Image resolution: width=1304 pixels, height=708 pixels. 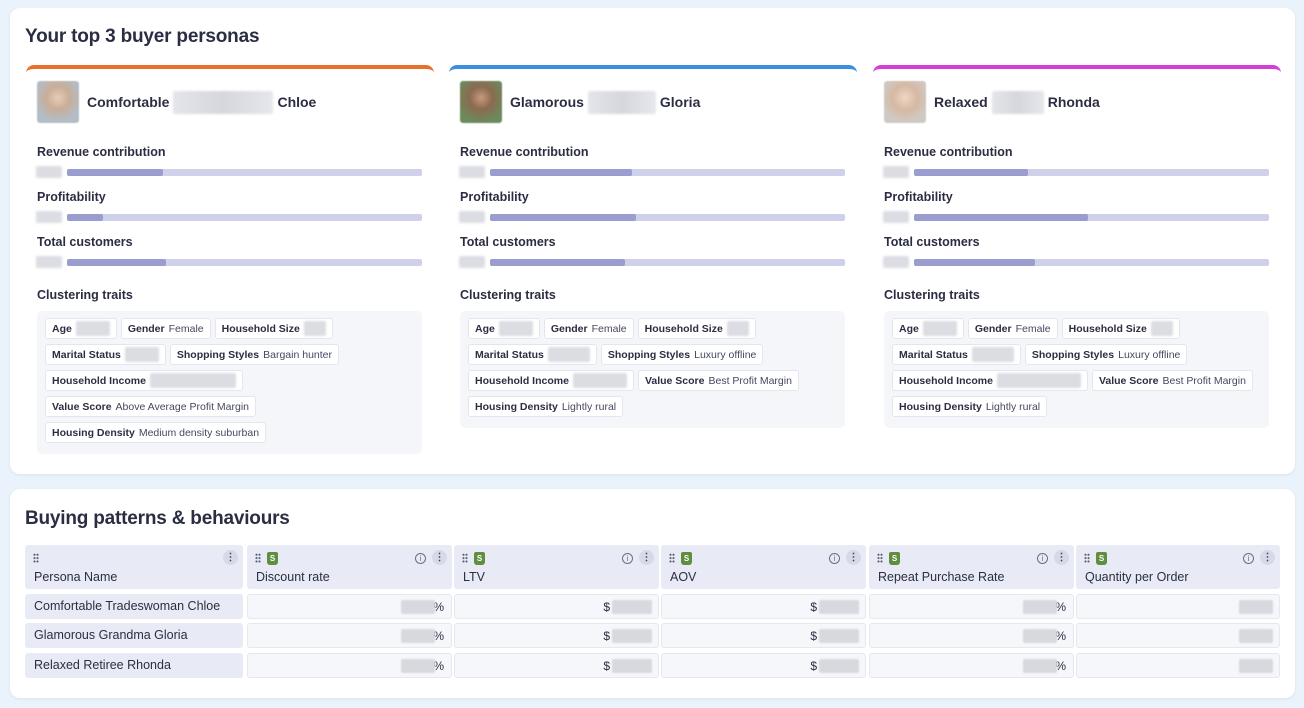 I want to click on trait-value: Bargain hunter, so click(x=298, y=354).